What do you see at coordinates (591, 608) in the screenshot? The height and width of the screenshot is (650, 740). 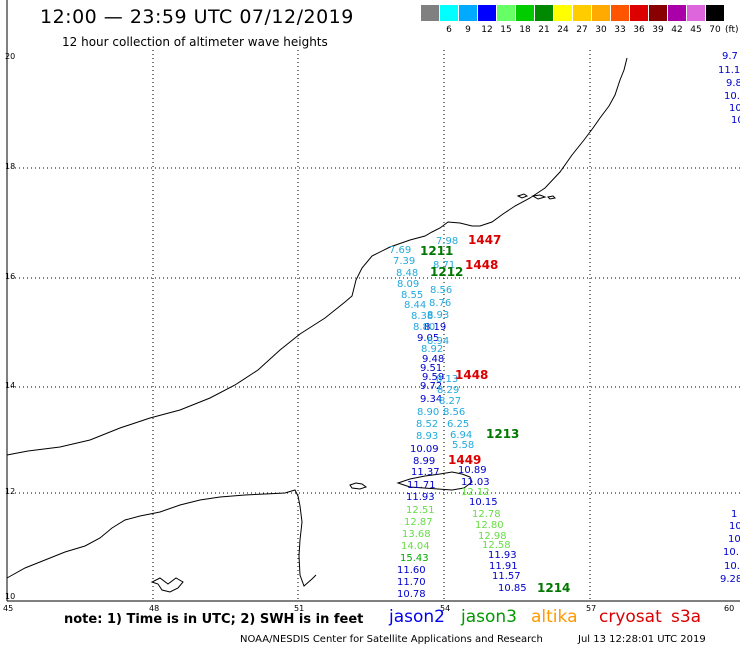 I see `longitude-label: 57` at bounding box center [591, 608].